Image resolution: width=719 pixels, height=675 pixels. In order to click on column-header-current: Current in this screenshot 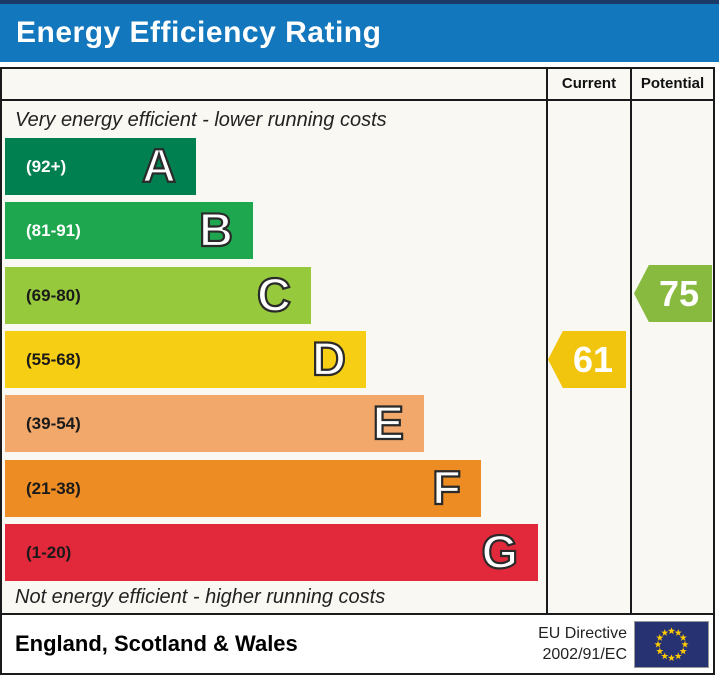, I will do `click(589, 83)`.